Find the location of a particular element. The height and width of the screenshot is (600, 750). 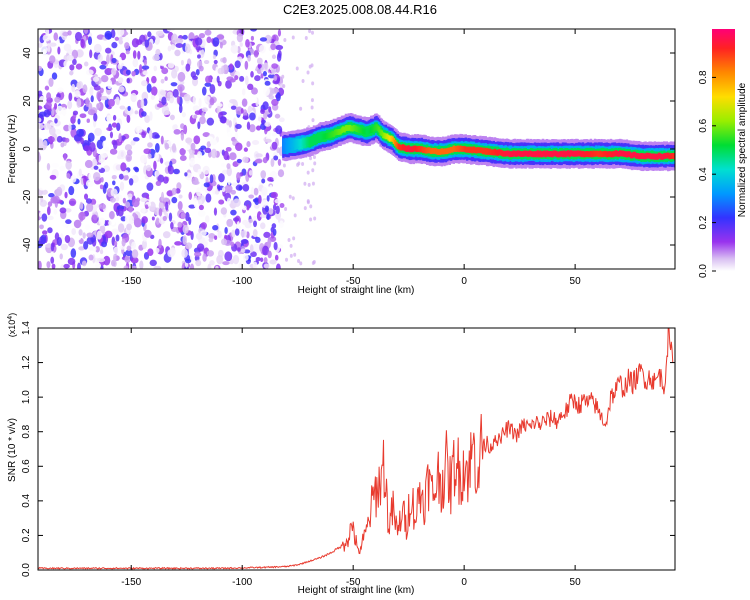

y-tick-label: 0.4 is located at coordinates (26, 500).